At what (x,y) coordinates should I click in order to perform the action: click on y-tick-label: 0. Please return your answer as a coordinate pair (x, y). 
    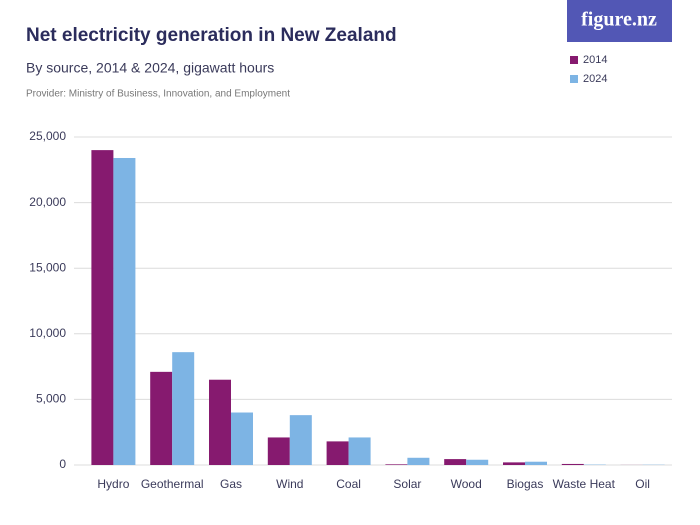
    Looking at the image, I should click on (62, 464).